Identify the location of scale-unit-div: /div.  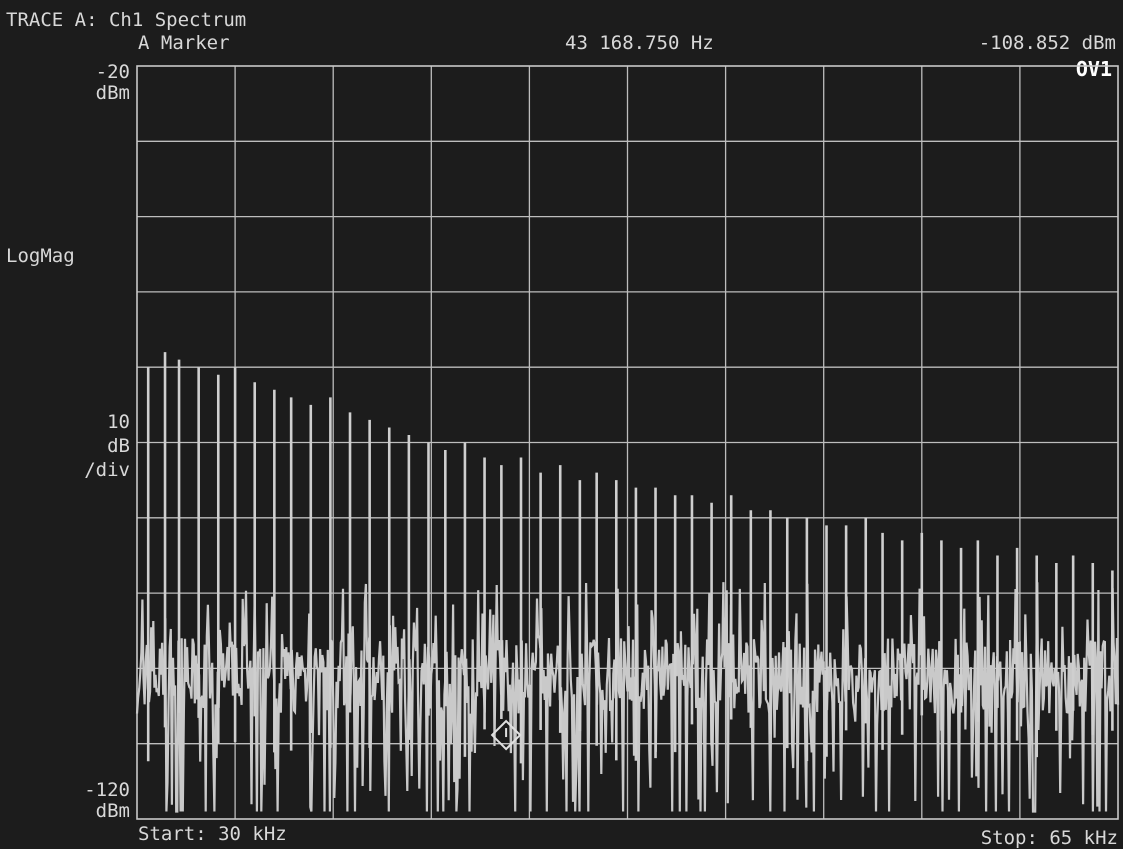
(107, 470).